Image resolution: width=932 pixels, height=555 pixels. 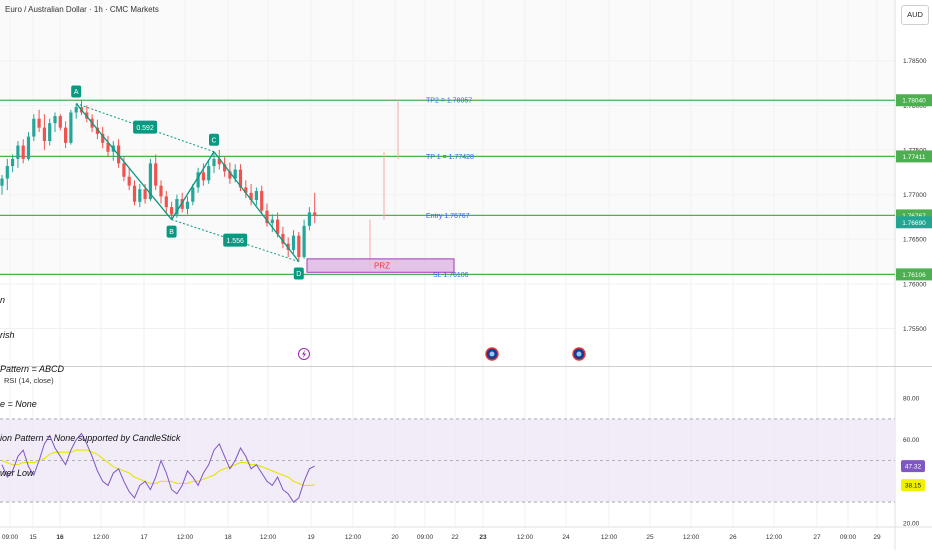 I want to click on ratio-label: 1.556, so click(x=235, y=241).